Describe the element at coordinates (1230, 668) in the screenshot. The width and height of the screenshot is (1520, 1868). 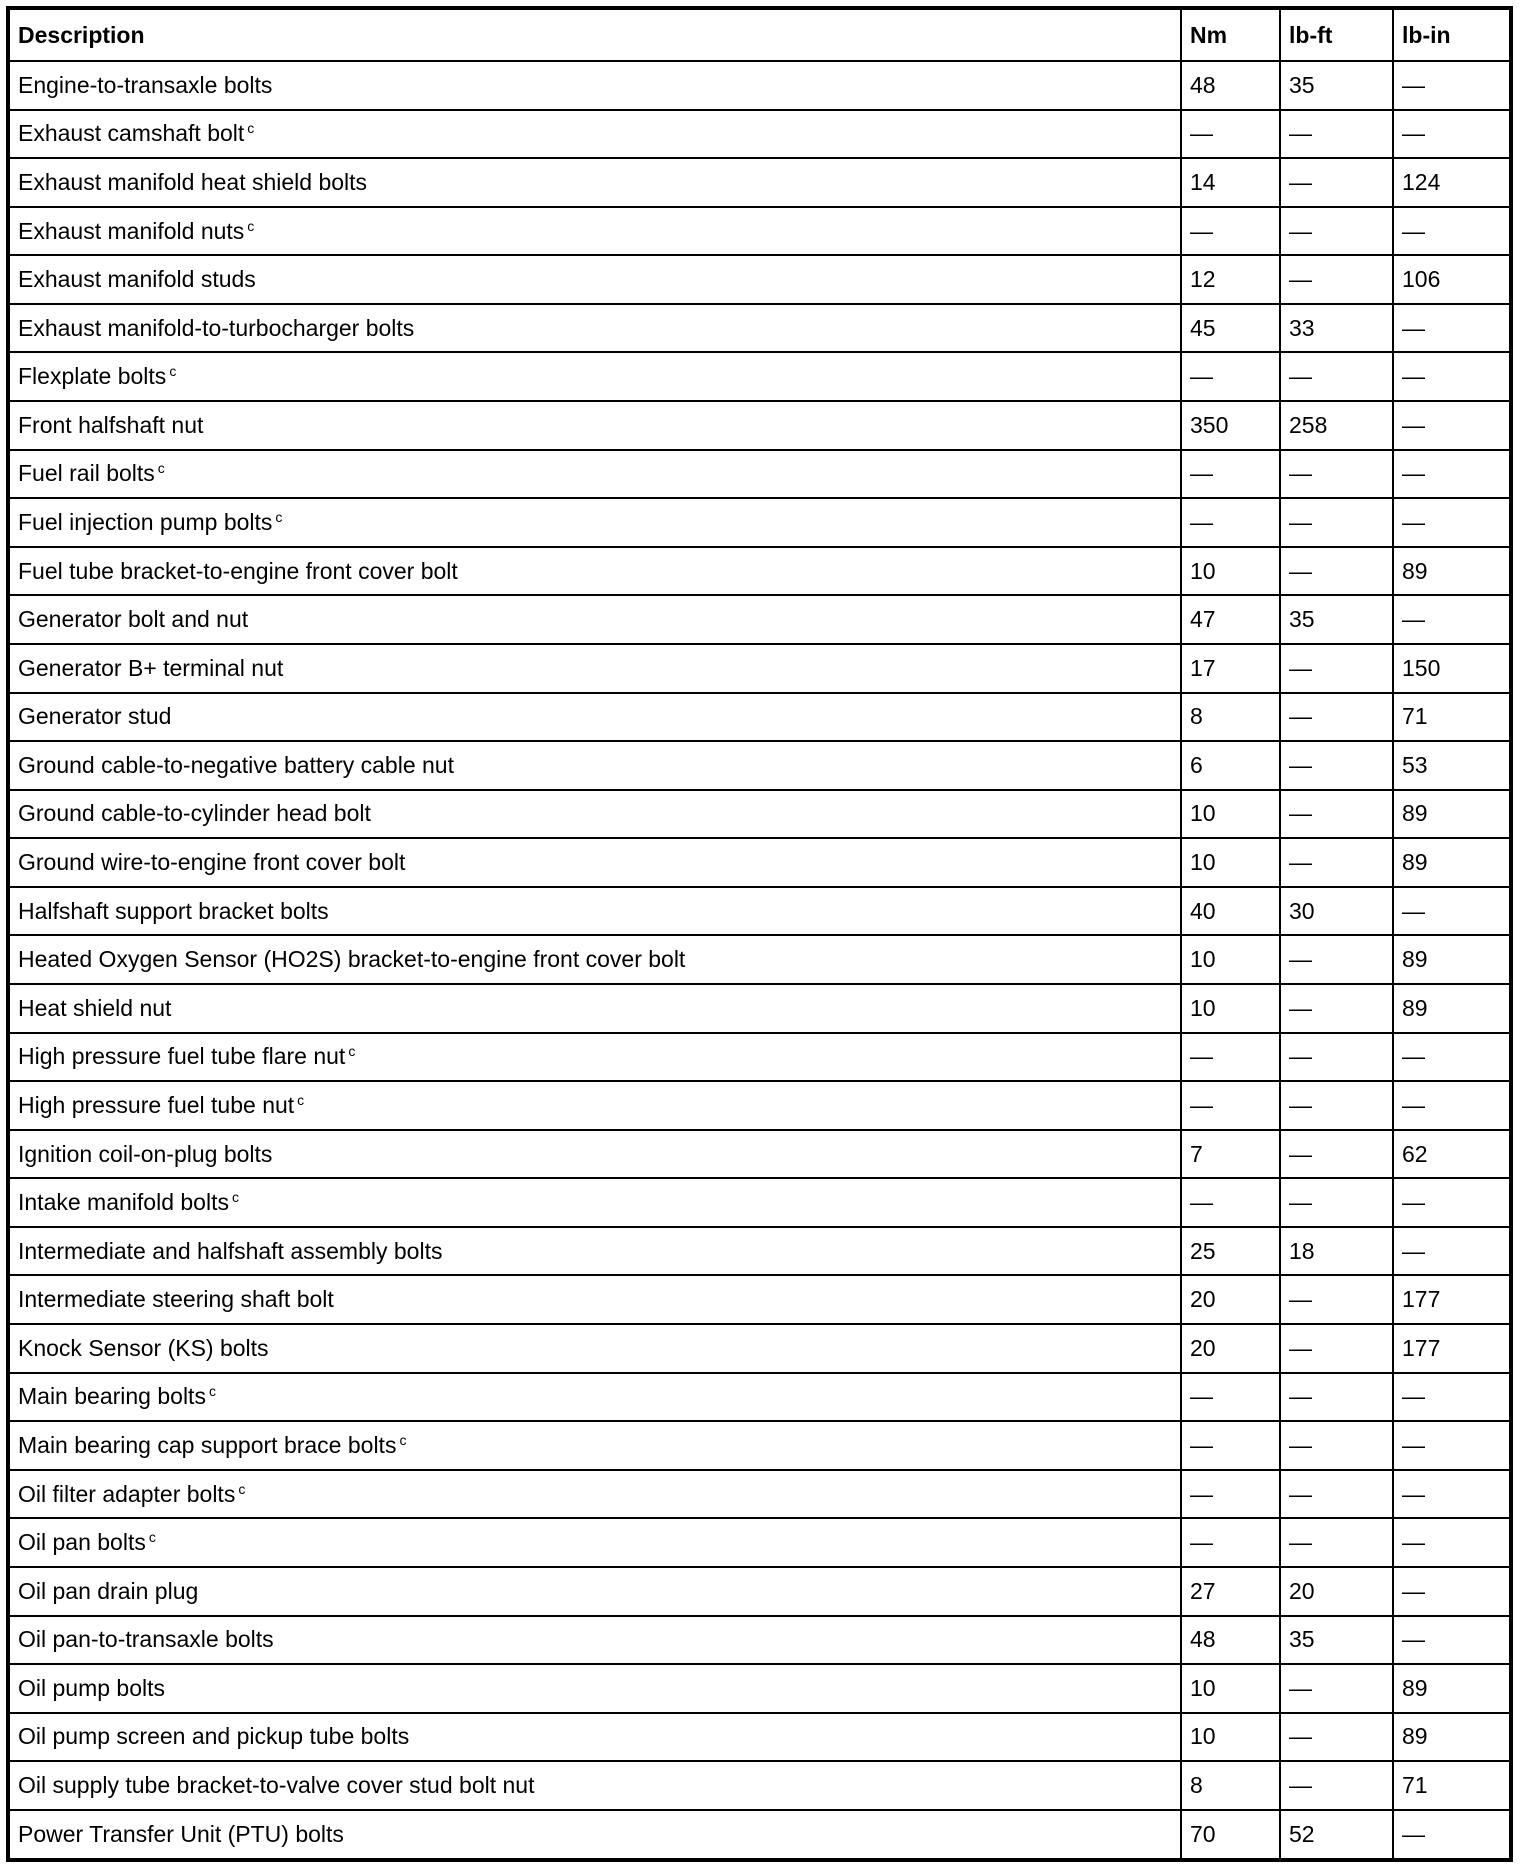
I see `nm-cell: 17` at that location.